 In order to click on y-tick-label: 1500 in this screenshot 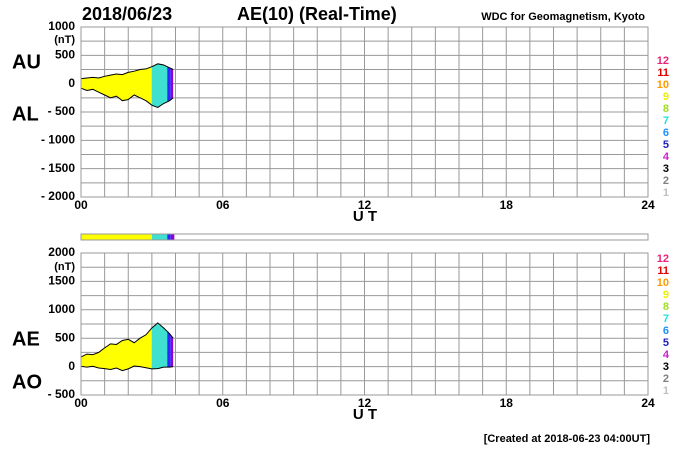, I will do `click(61, 281)`.